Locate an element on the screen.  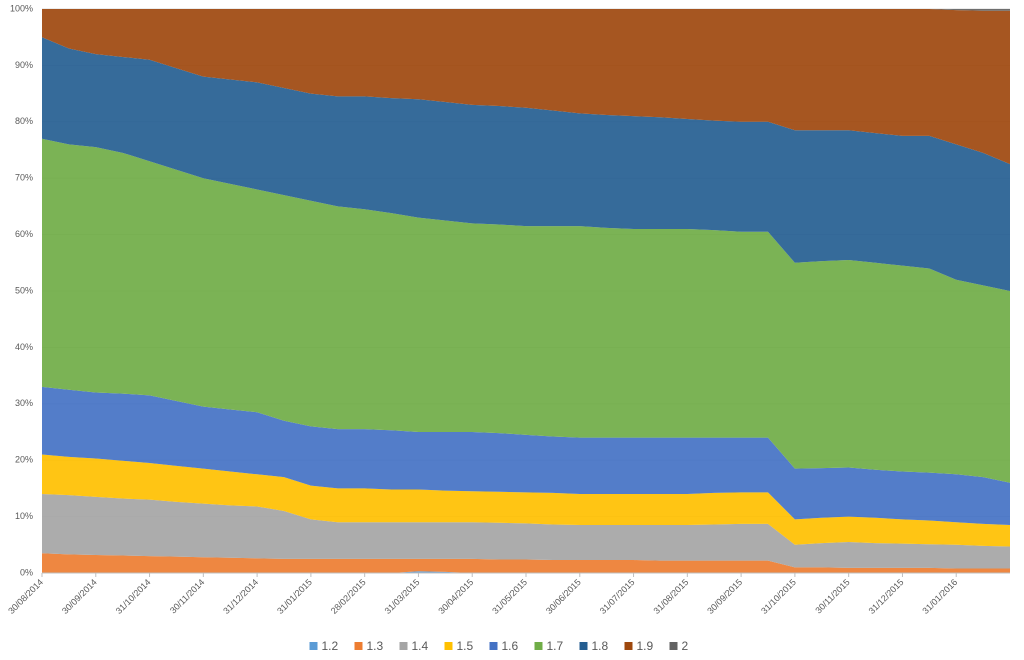
legend-label: 1.8 is located at coordinates (600, 646).